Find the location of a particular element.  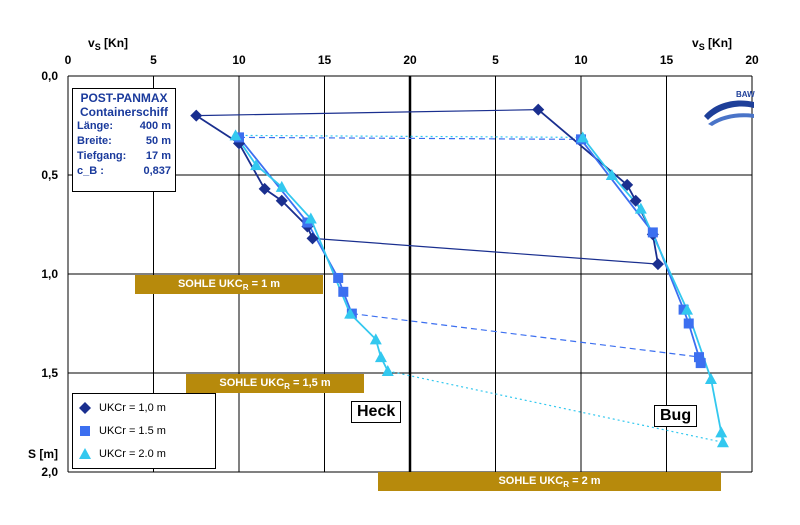

legend-item-ukc-1-5: UKCr = 1.5 m is located at coordinates (119, 431).